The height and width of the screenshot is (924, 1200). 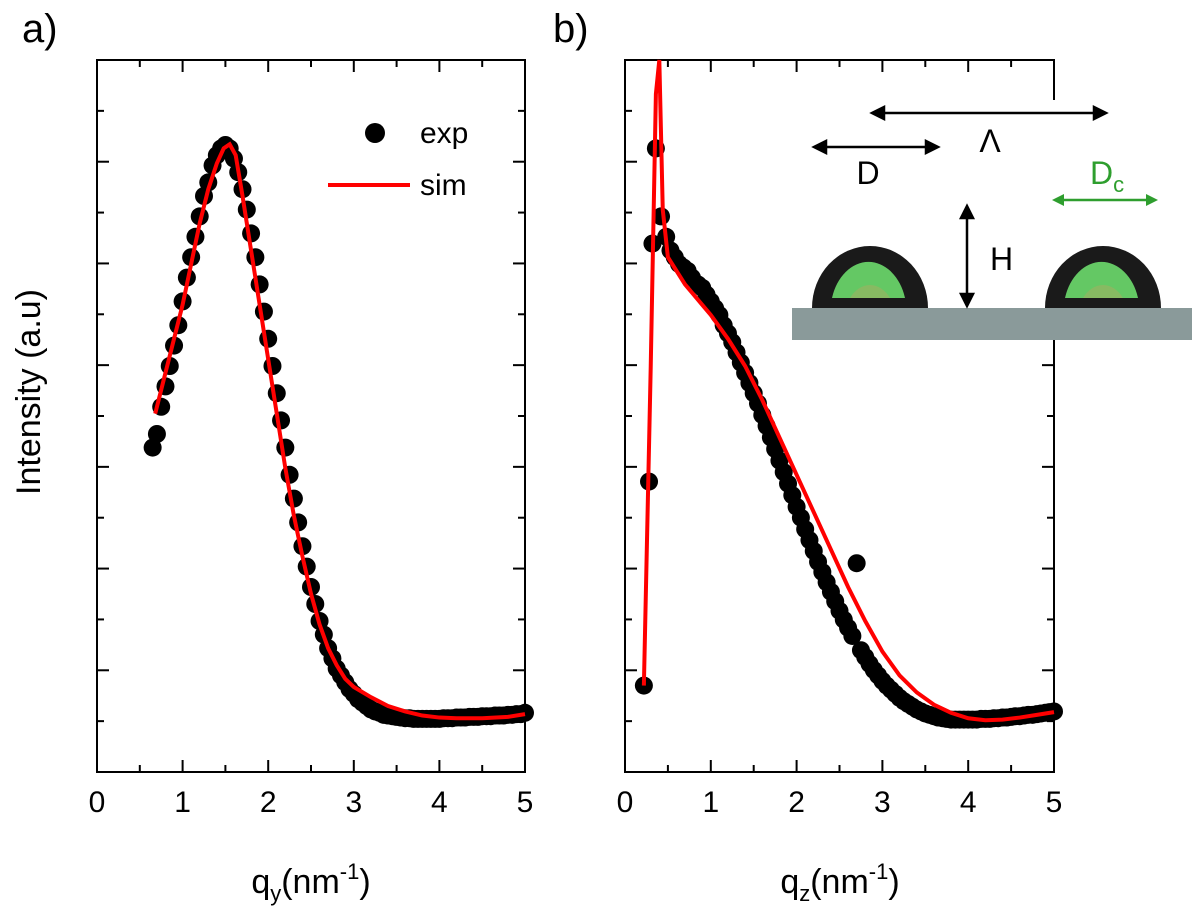 I want to click on inset-arrow-lambda, so click(x=989, y=113).